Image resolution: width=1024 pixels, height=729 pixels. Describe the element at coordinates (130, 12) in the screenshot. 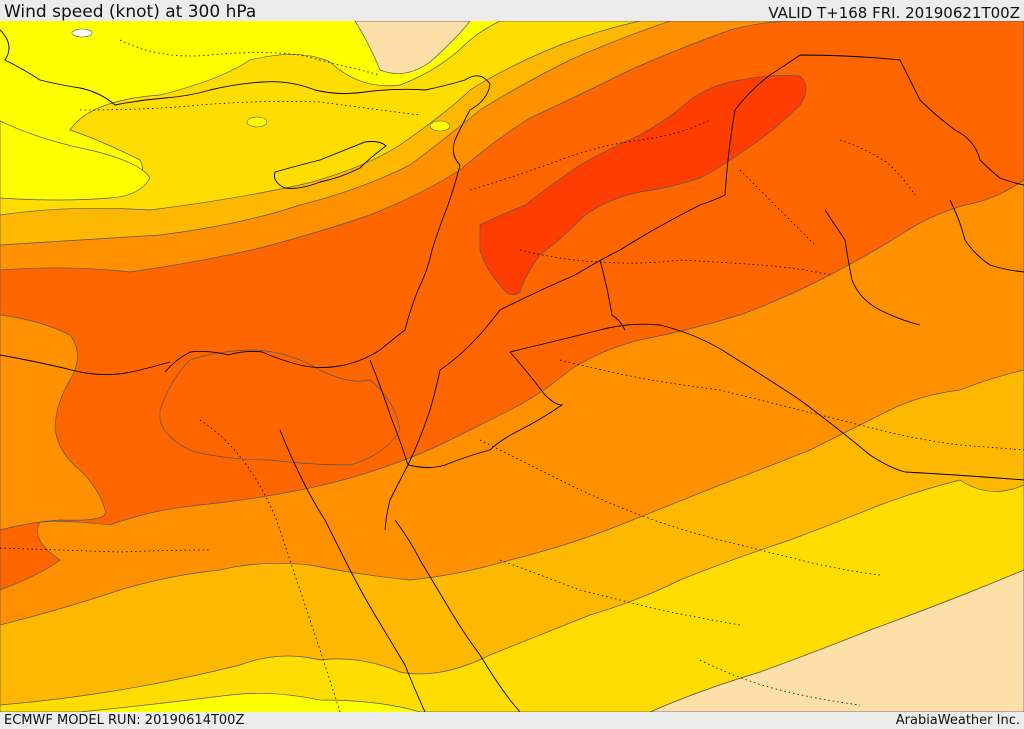

I see `map-title: Wind speed (knot) at 300 hPa` at that location.